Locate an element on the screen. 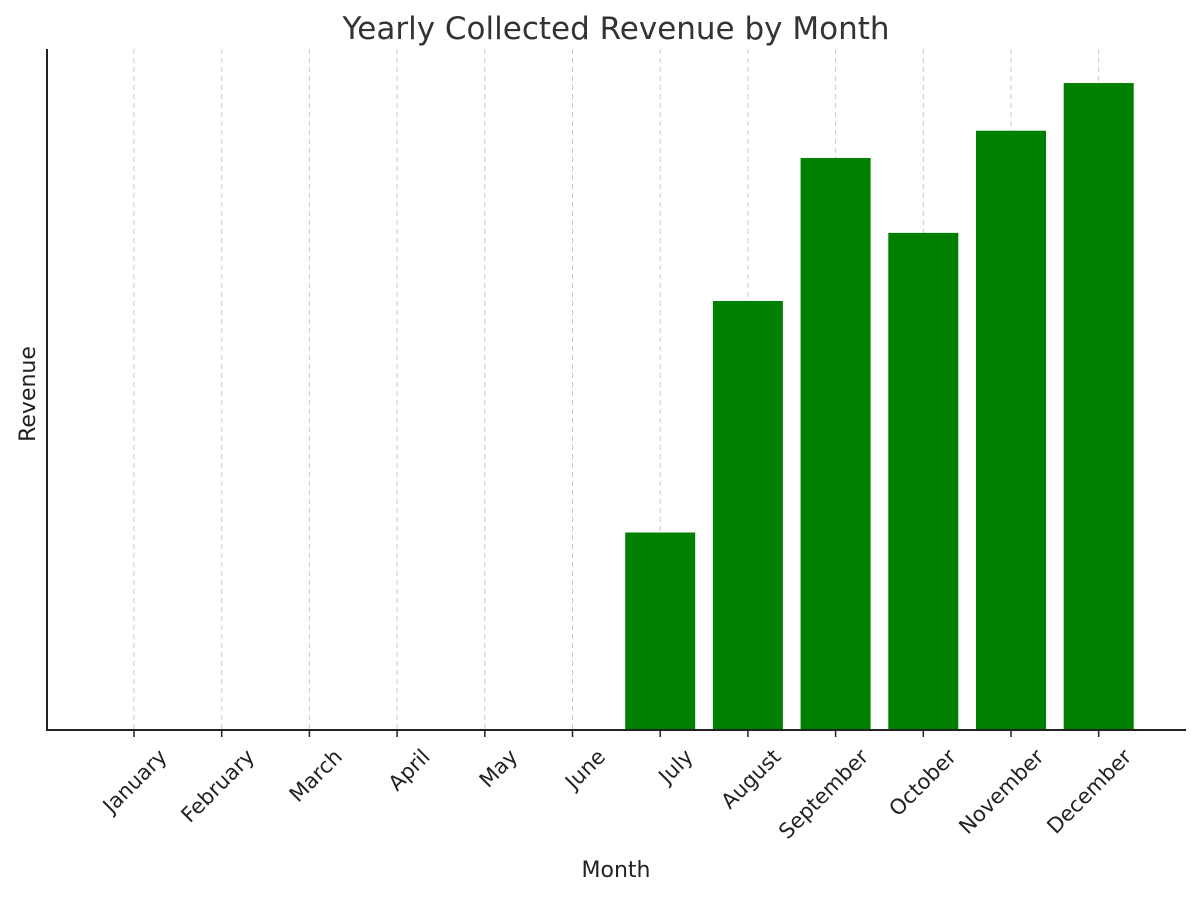 This screenshot has width=1200, height=901. x-tick-label-july: July is located at coordinates (675, 767).